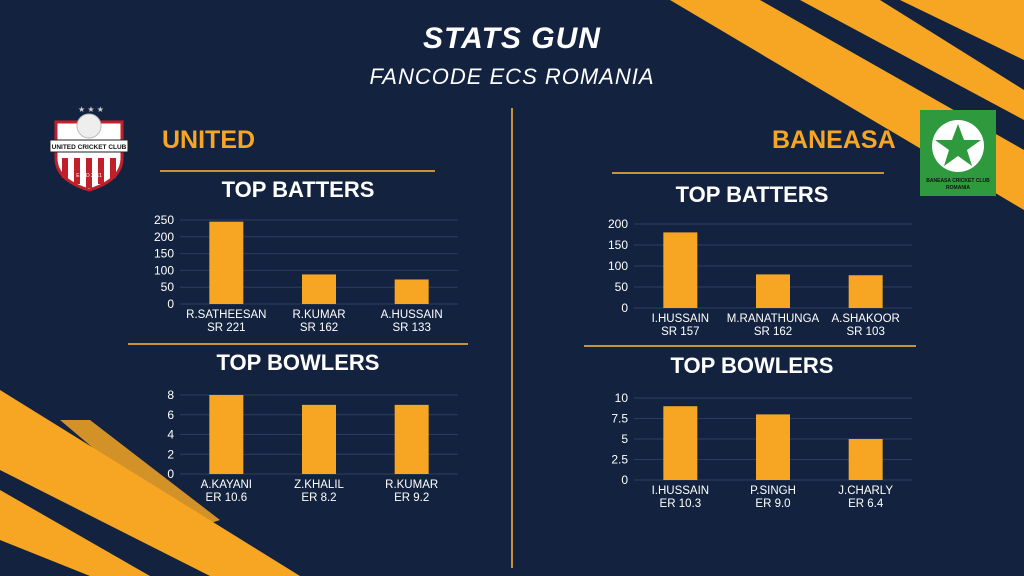 The height and width of the screenshot is (576, 1024). I want to click on y-tick-label: 8, so click(170, 395).